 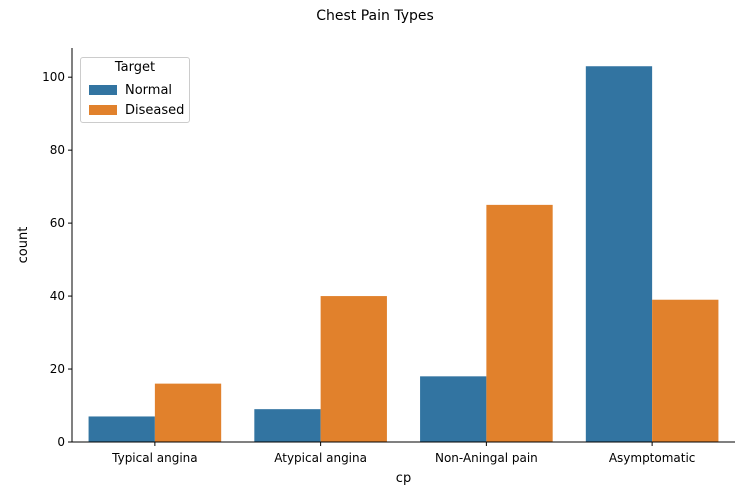 I want to click on x-tick-label: Typical angina, so click(x=154, y=458).